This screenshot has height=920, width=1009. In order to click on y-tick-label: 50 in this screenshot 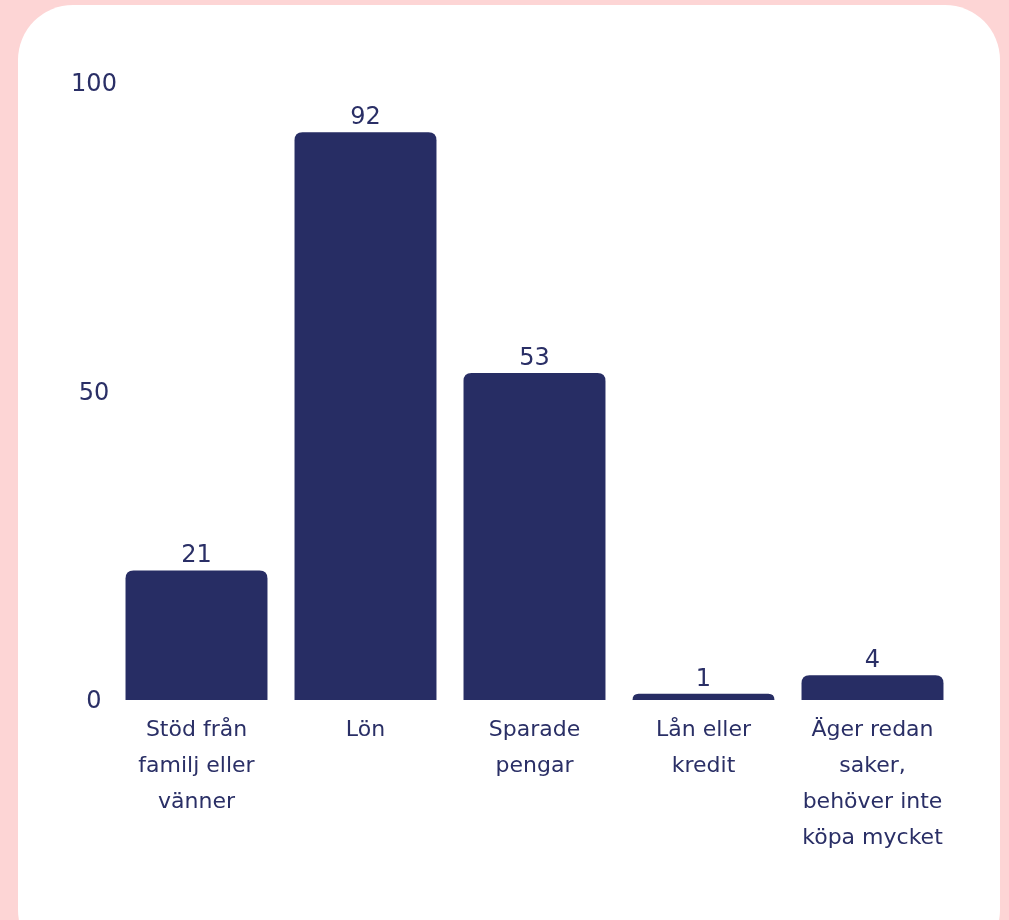, I will do `click(94, 391)`.